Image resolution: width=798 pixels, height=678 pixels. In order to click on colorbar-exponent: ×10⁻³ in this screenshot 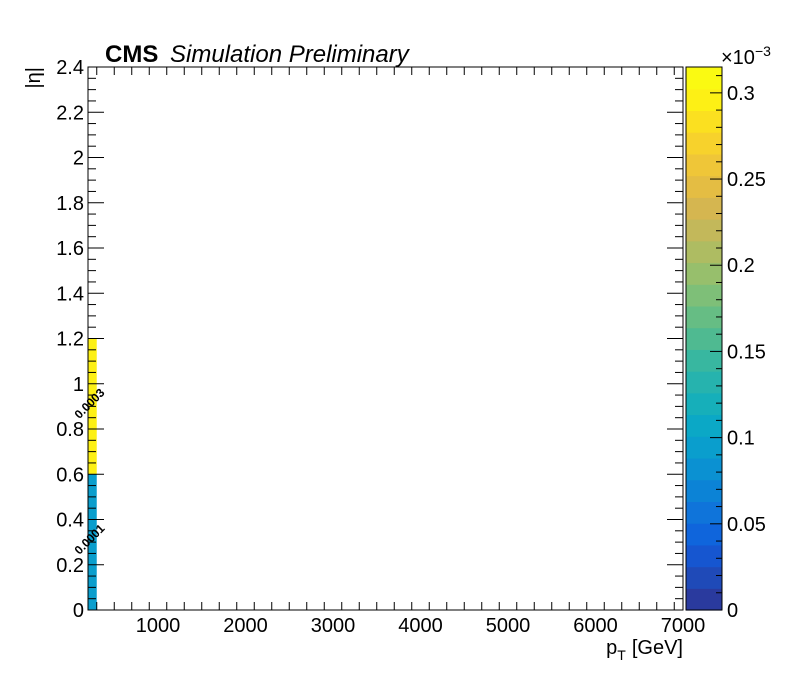, I will do `click(746, 56)`.